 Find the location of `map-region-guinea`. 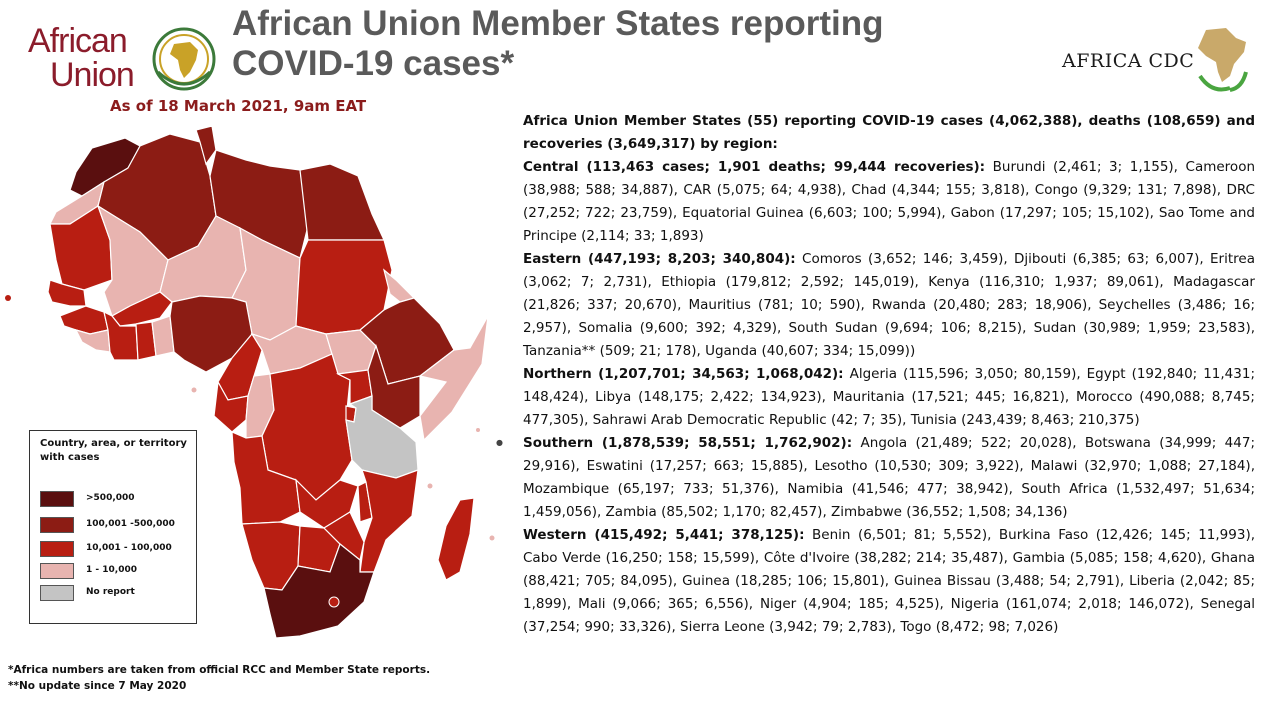

map-region-guinea is located at coordinates (84, 320).